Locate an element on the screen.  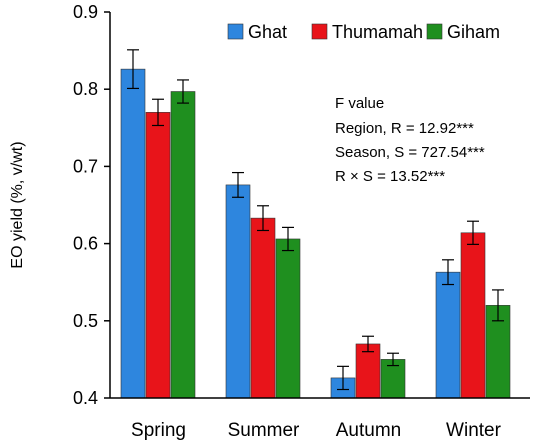
x-category-label: Autumn is located at coordinates (368, 430).